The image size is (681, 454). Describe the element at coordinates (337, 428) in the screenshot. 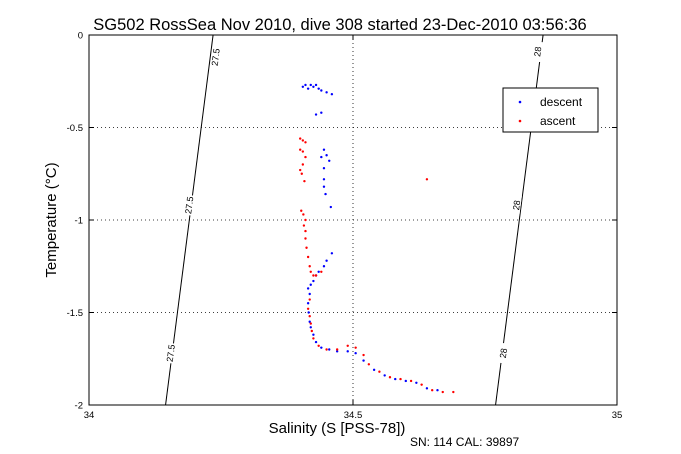

I see `x-axis-label: Salinity (S [PSS-78])` at that location.